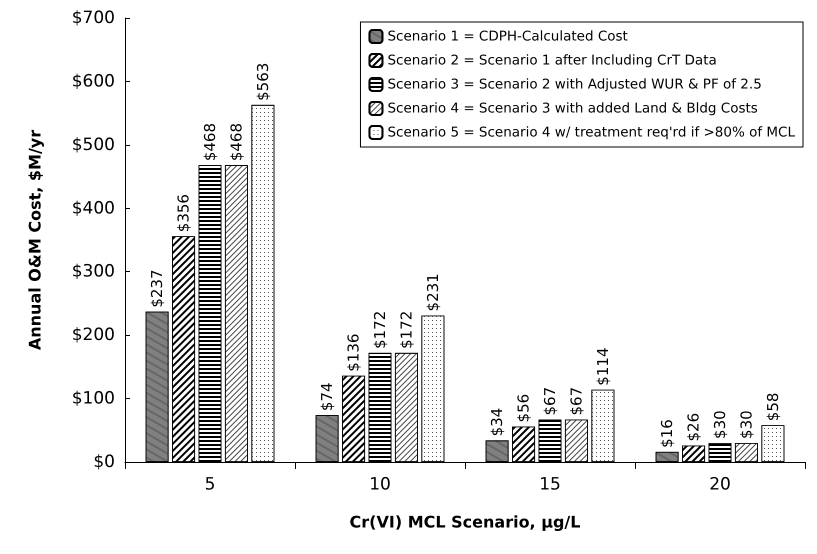  What do you see at coordinates (353, 353) in the screenshot?
I see `data-label: $136` at bounding box center [353, 353].